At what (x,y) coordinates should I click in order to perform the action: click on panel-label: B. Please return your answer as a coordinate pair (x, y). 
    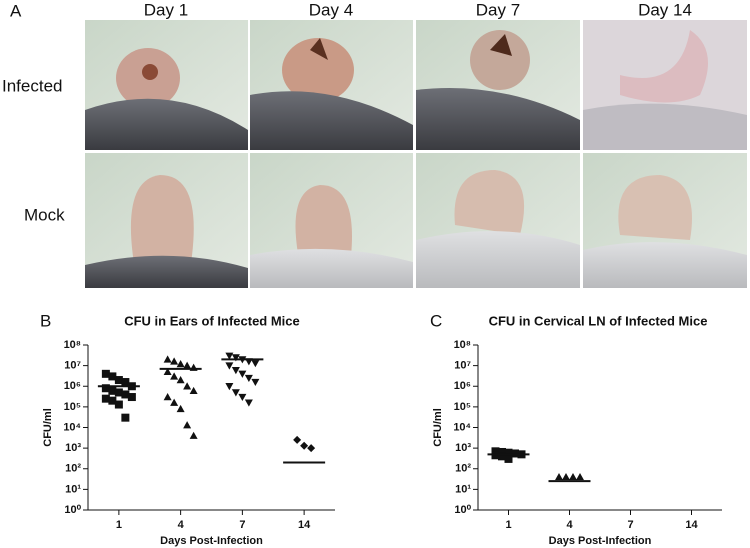
    Looking at the image, I should click on (45, 320).